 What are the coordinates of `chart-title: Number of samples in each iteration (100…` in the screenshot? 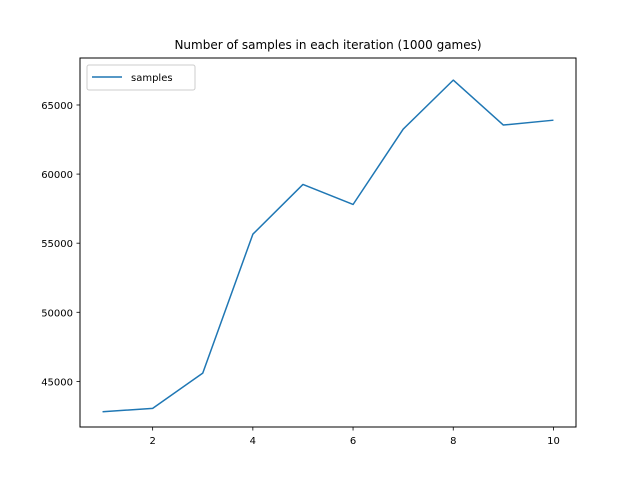 It's located at (327, 45).